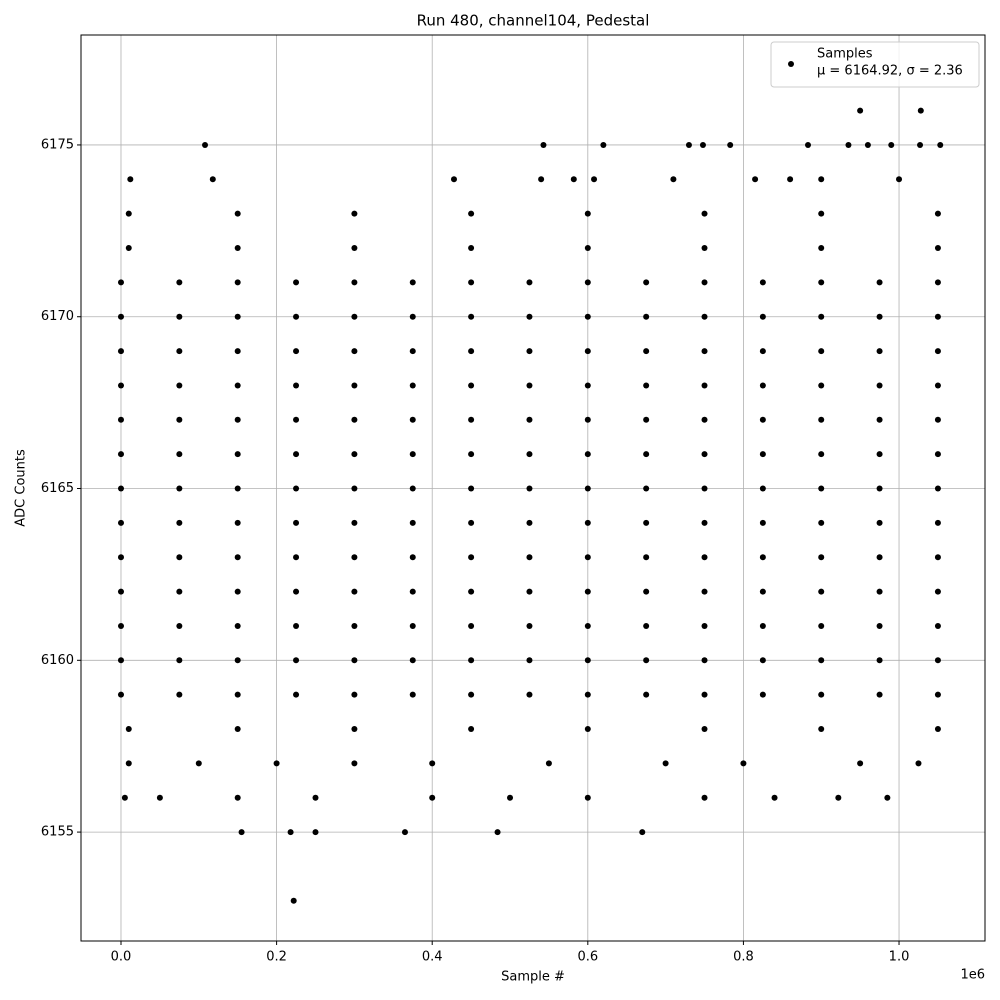 The height and width of the screenshot is (1000, 1000). I want to click on x-tick-label: 0.2, so click(276, 957).